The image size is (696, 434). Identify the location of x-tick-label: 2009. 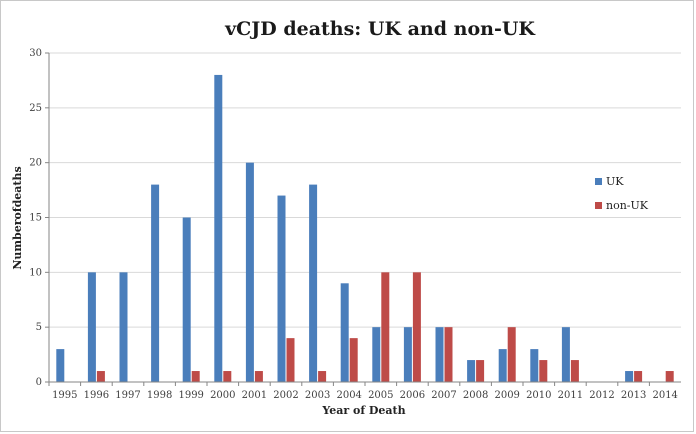
(506, 395).